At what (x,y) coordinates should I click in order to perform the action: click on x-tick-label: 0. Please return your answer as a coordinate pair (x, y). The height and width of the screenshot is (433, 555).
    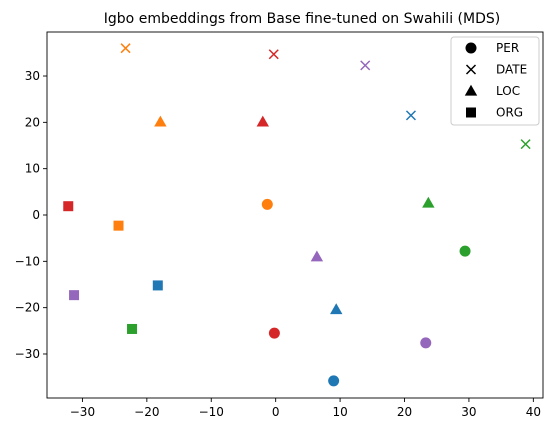
    Looking at the image, I should click on (276, 412).